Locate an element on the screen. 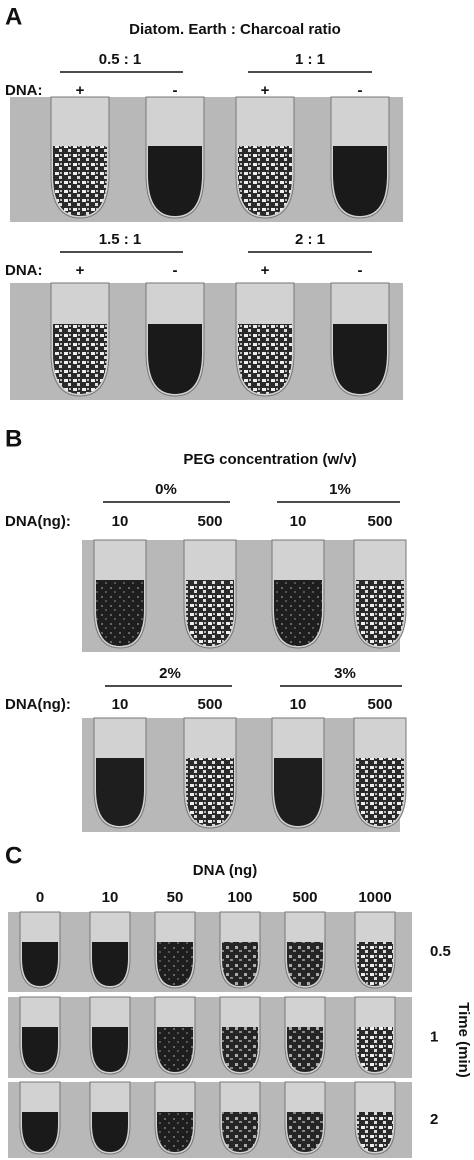 This screenshot has height=1160, width=474. panel-title: PEG concentration (w/v) is located at coordinates (269, 459).